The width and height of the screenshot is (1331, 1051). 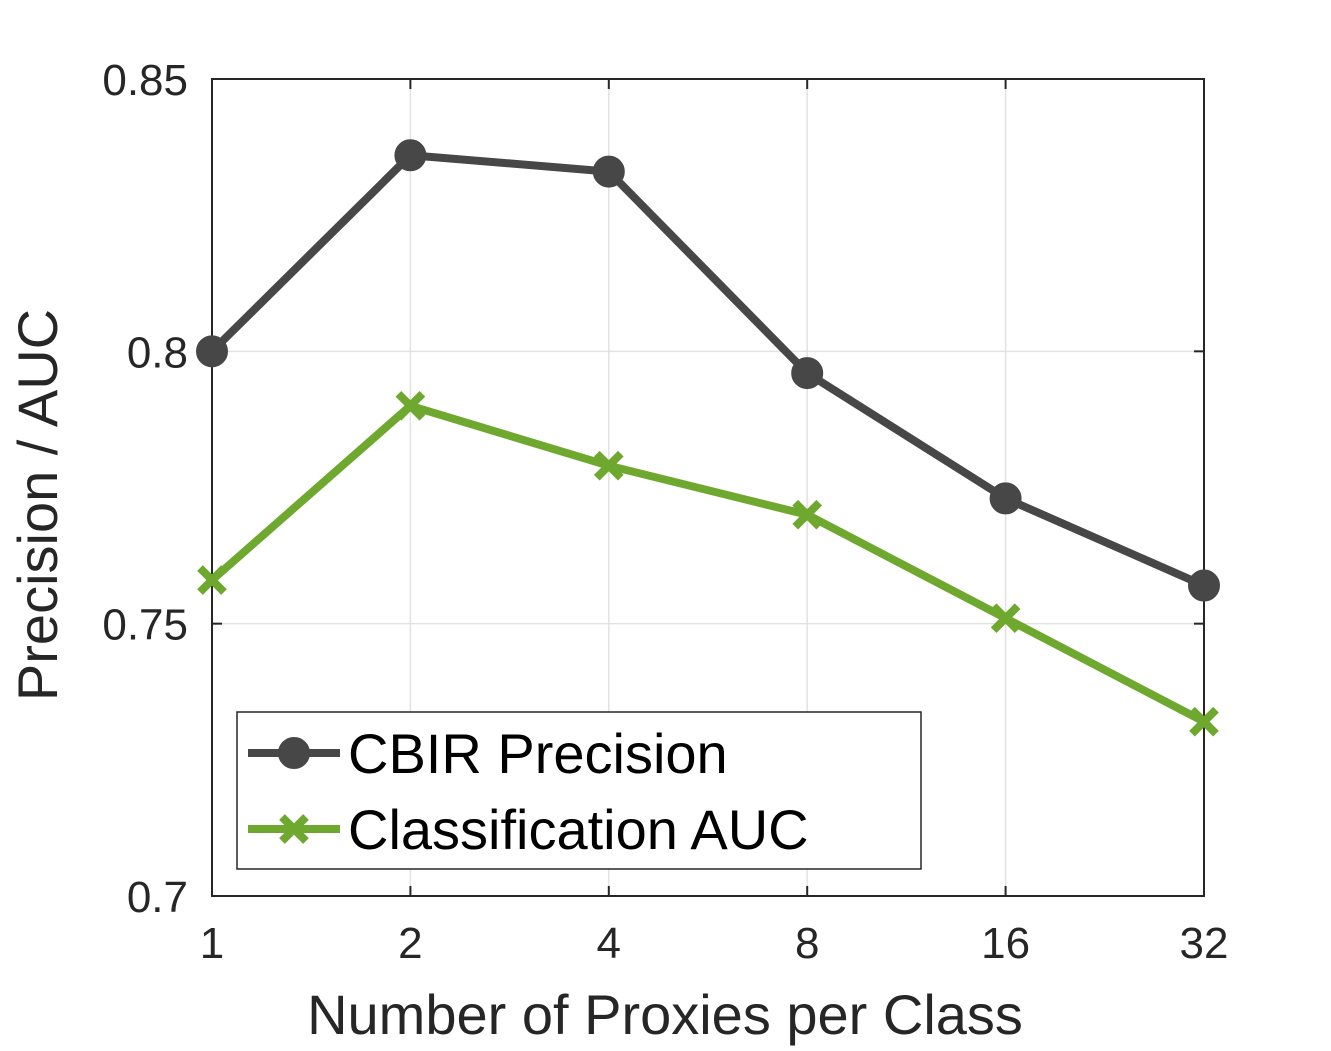 I want to click on legend: CBIR Precision Classification AUC, so click(x=579, y=790).